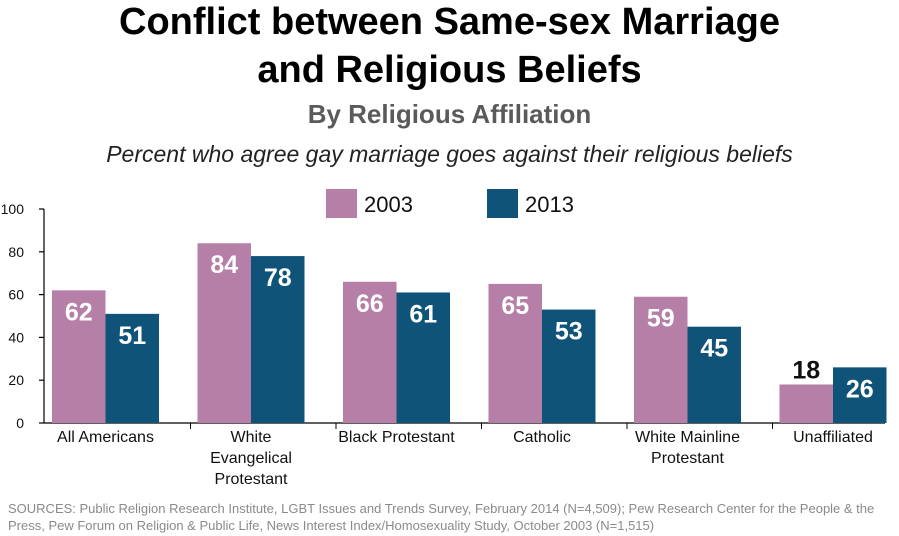 The image size is (899, 536). Describe the element at coordinates (515, 306) in the screenshot. I see `bar-value-label: 65` at that location.